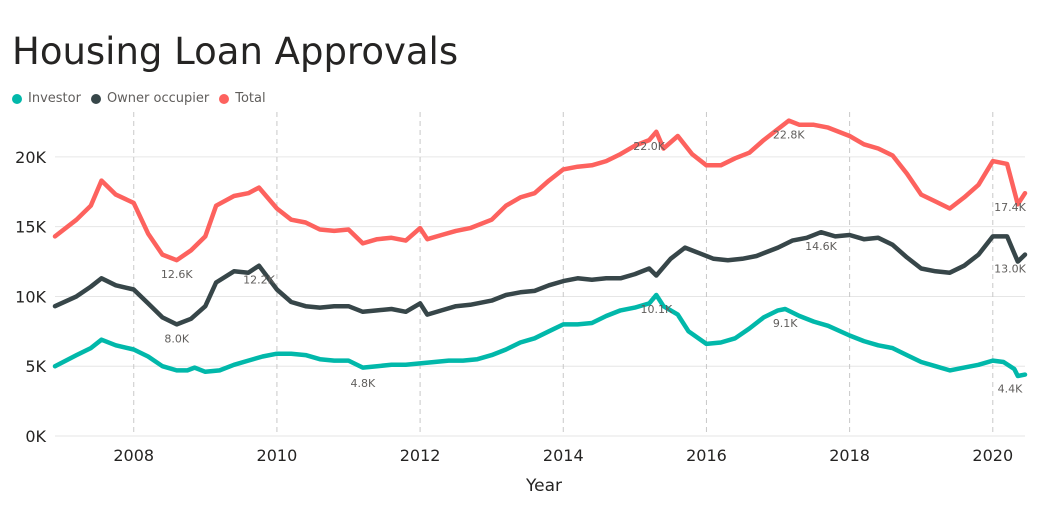 The height and width of the screenshot is (523, 1049). I want to click on legend-label-total: Total, so click(250, 98).